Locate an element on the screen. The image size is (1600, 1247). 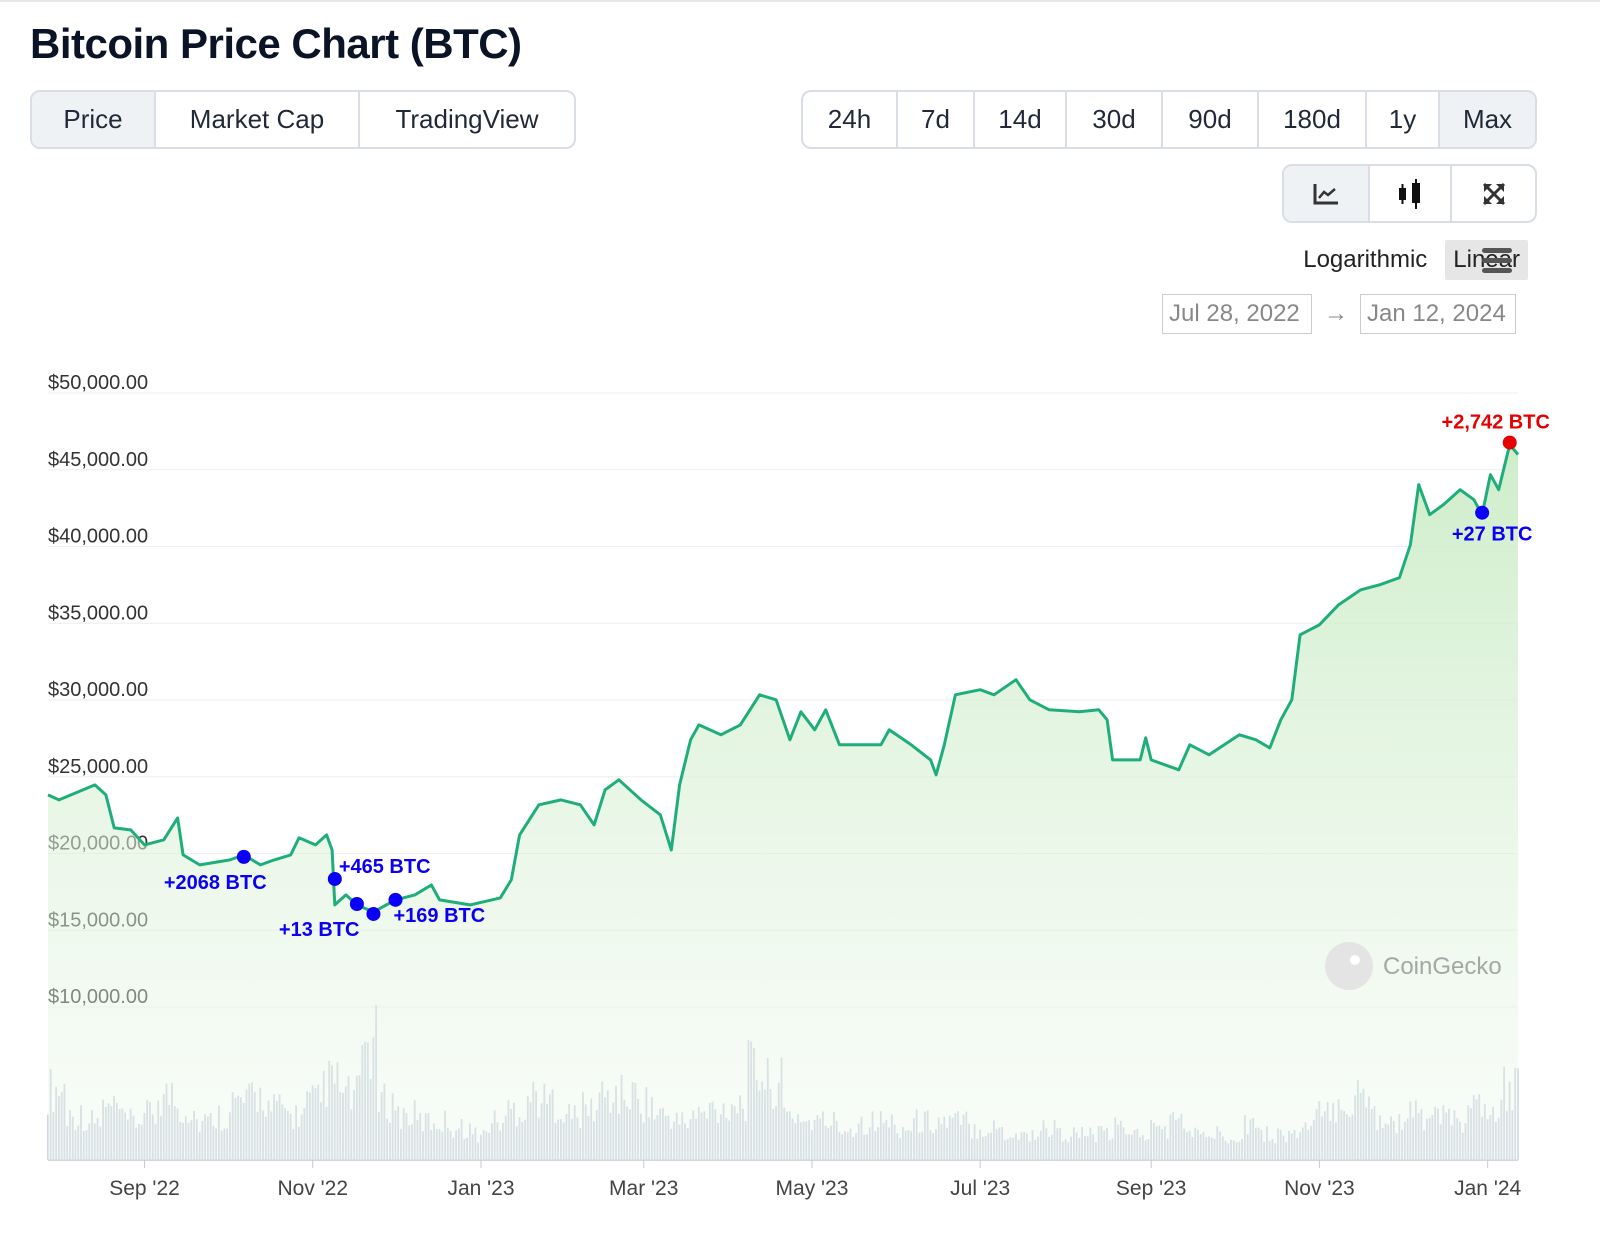
candlestick-icon is located at coordinates (1409, 193).